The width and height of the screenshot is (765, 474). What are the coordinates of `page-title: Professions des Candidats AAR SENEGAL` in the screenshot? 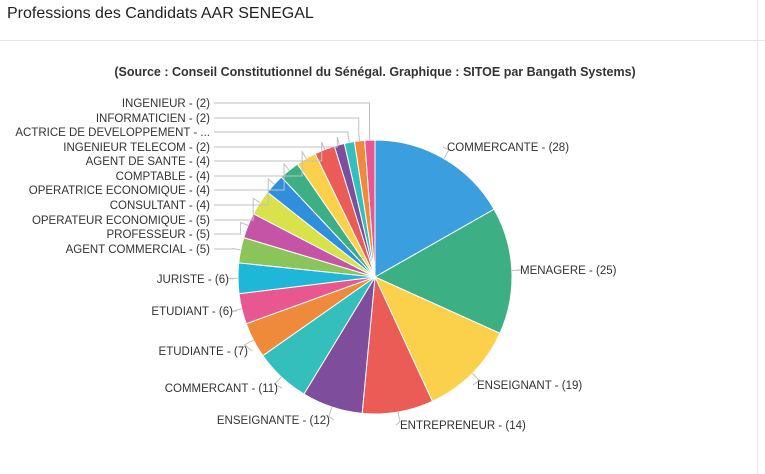 It's located at (160, 13).